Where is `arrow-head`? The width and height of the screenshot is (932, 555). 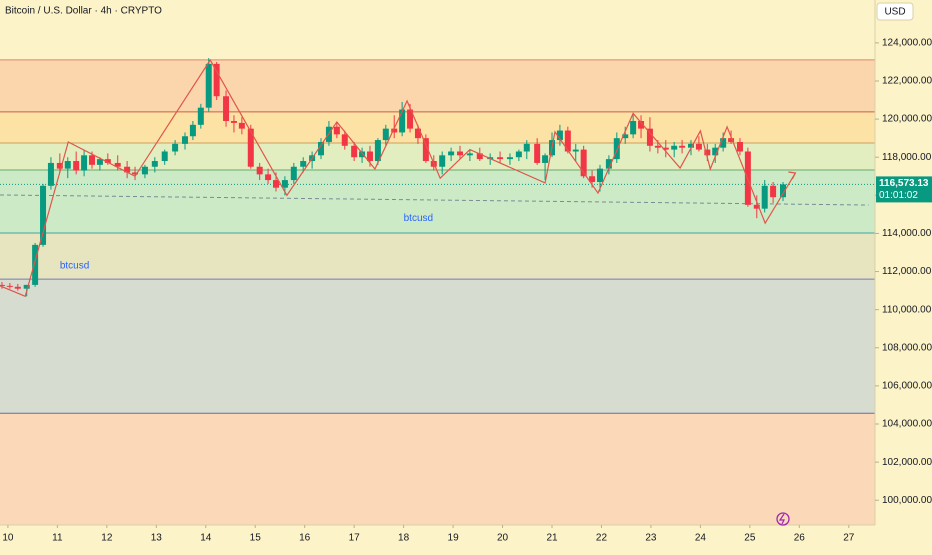 arrow-head is located at coordinates (792, 175).